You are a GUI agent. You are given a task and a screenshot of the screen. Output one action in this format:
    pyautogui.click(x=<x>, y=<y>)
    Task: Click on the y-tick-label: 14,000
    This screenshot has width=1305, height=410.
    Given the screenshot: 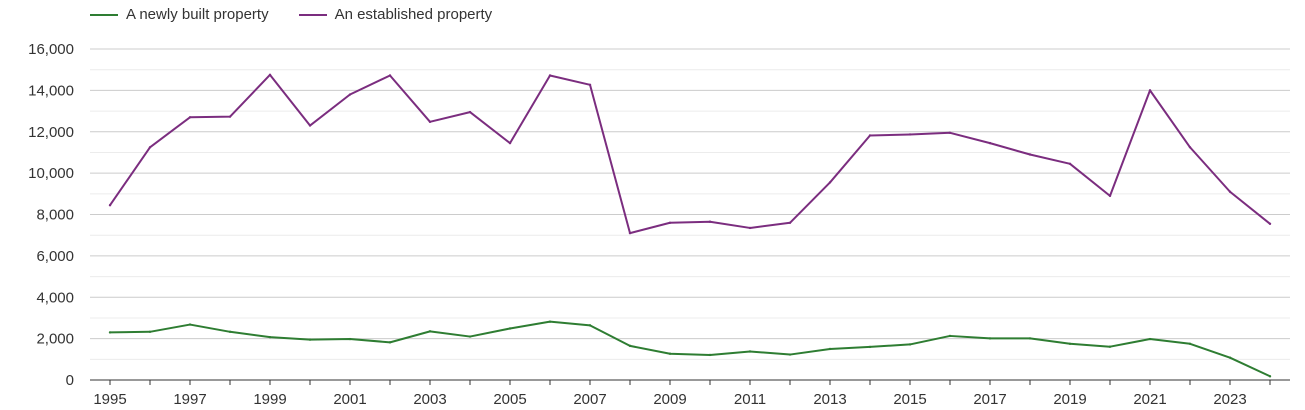 What is the action you would take?
    pyautogui.click(x=51, y=90)
    